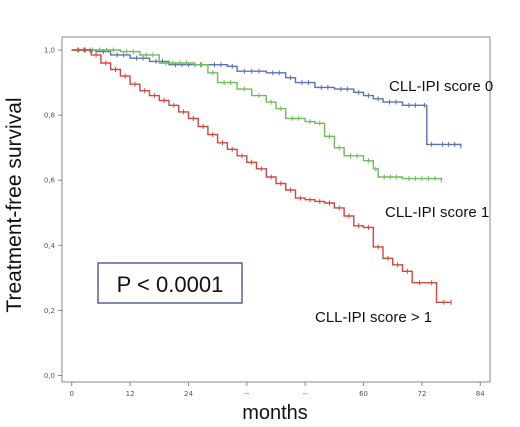 This screenshot has width=520, height=427. I want to click on x-tick-label: 72, so click(421, 394).